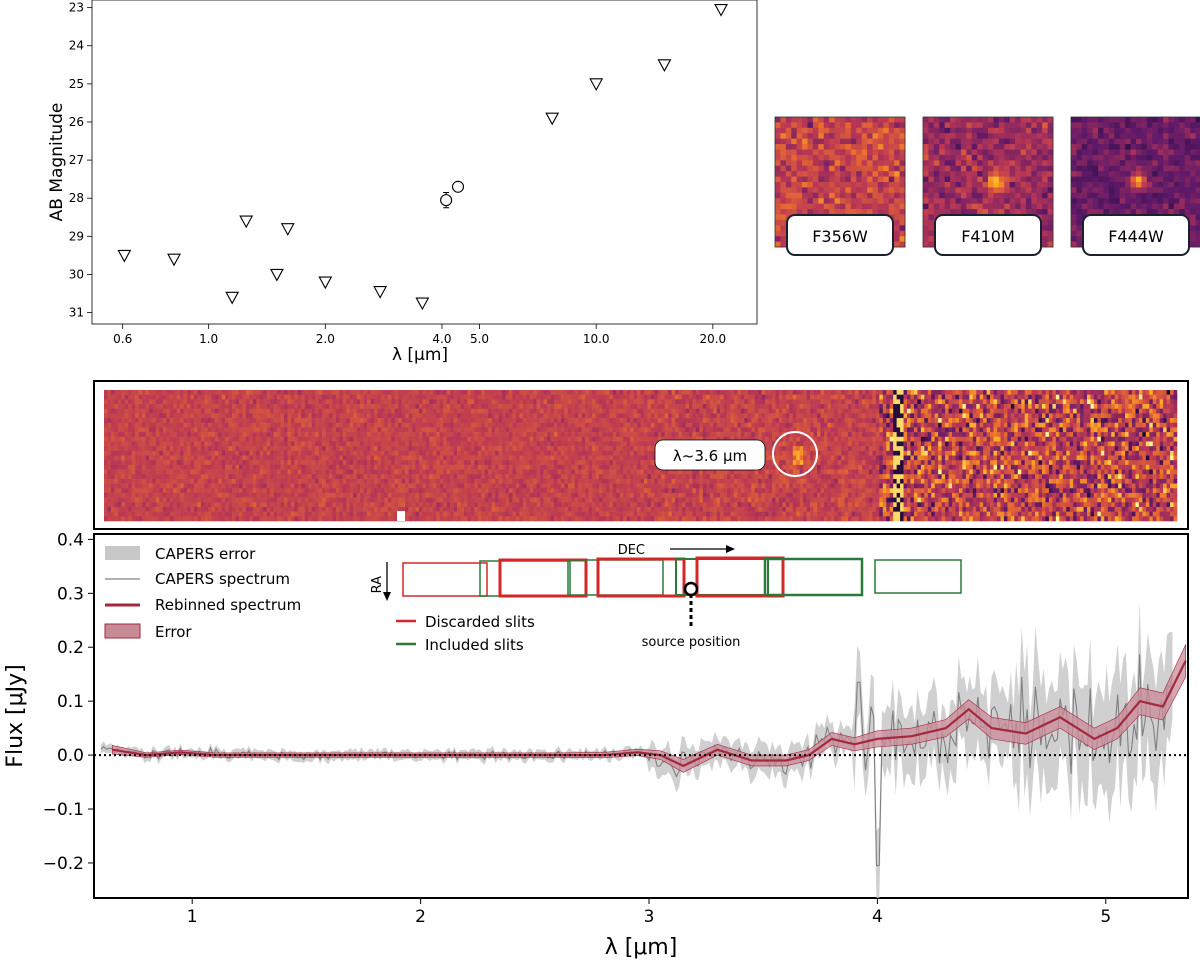 This screenshot has height=963, width=1200. I want to click on cutout-f444w: F444W, so click(1135, 186).